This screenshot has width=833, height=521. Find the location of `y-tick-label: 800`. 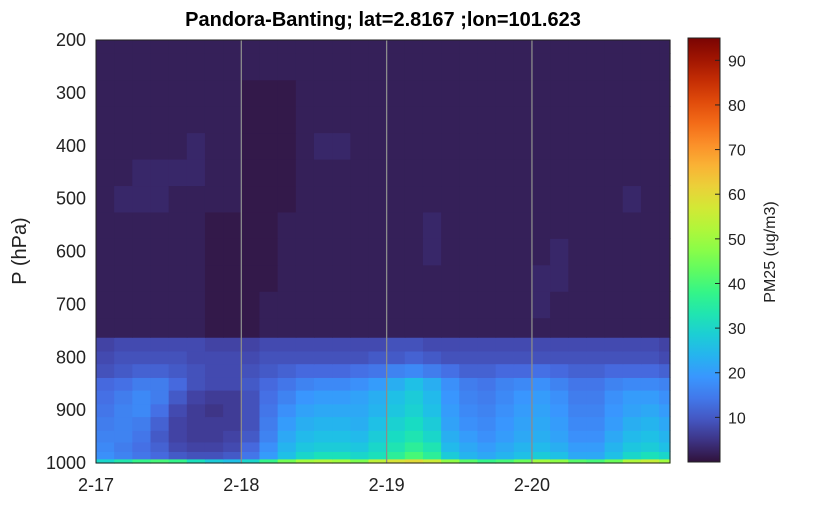

y-tick-label: 800 is located at coordinates (71, 357).